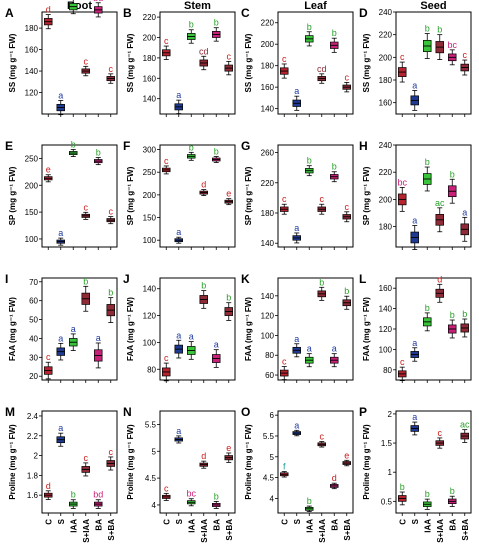  I want to click on y-tick-label: 160, so click(32, 50).